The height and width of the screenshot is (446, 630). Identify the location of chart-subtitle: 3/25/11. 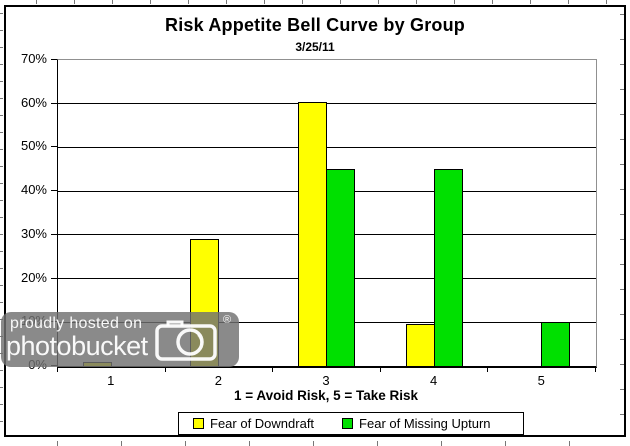
(315, 47).